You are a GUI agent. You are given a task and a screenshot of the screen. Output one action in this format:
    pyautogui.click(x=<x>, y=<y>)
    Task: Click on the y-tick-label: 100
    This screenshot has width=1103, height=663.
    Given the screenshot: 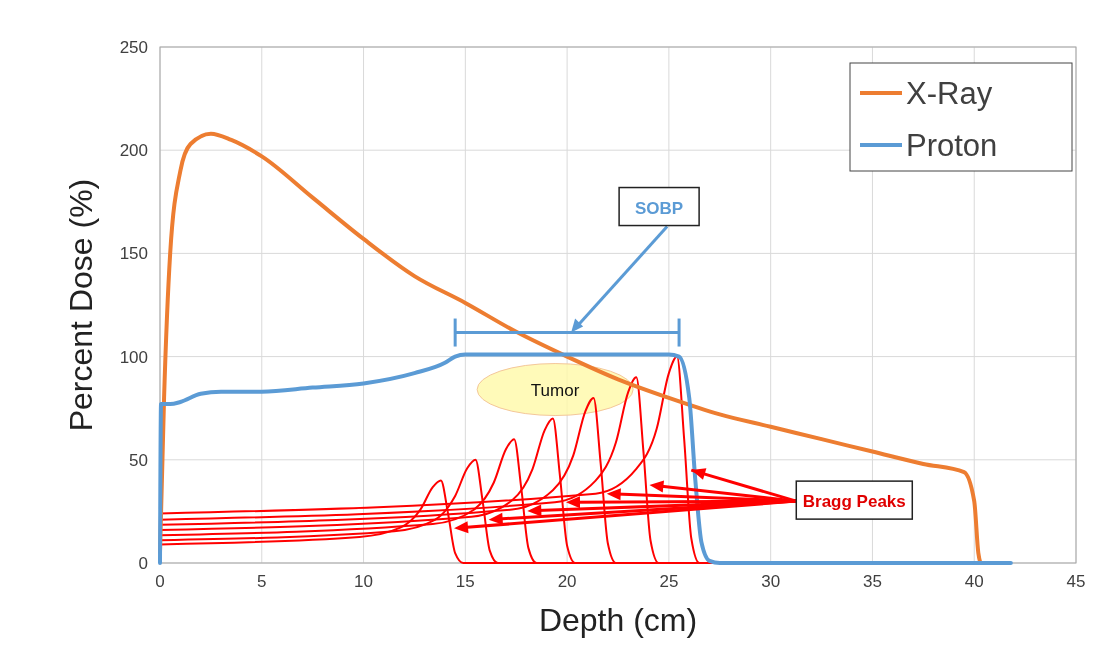 What is the action you would take?
    pyautogui.click(x=133, y=357)
    